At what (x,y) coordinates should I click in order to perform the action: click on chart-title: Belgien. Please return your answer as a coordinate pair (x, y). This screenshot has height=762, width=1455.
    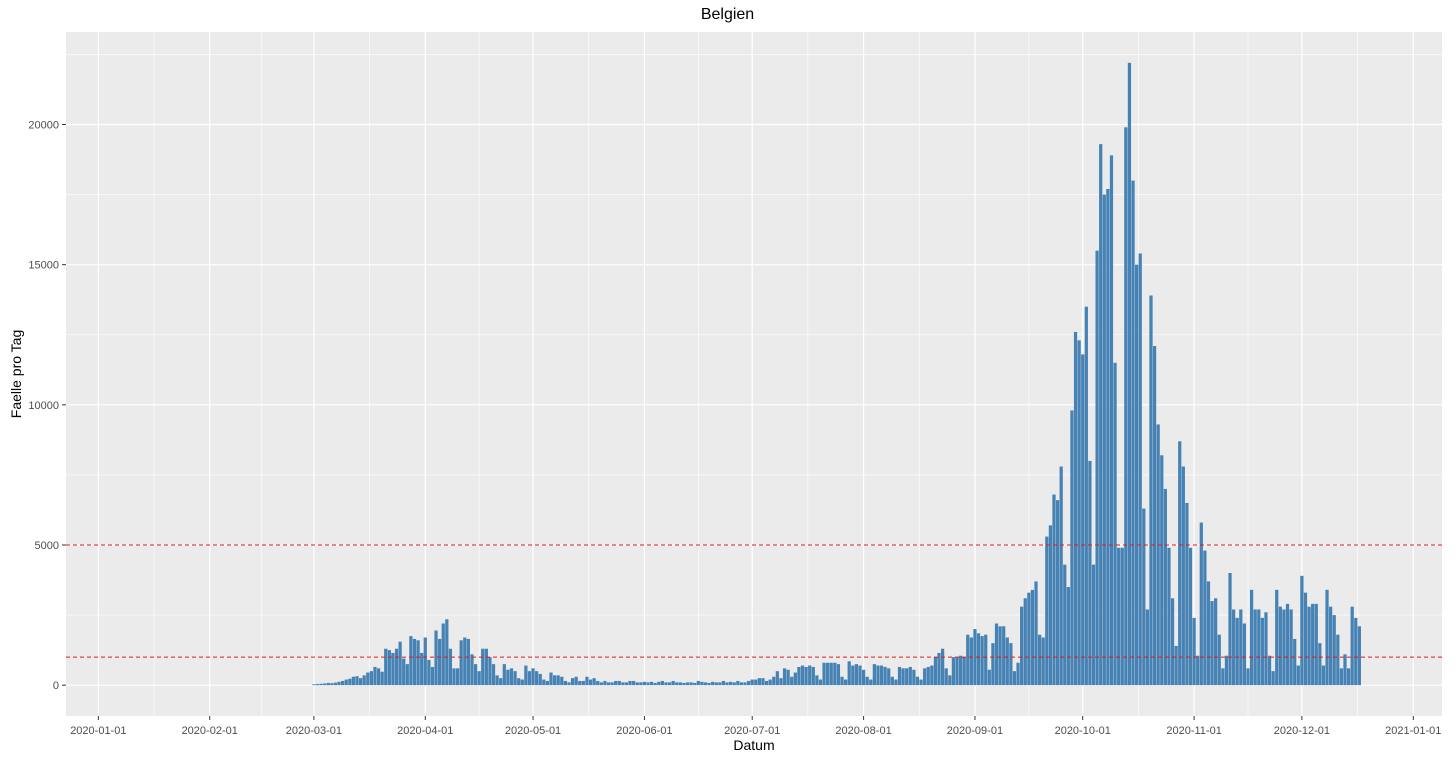
    Looking at the image, I should click on (727, 14).